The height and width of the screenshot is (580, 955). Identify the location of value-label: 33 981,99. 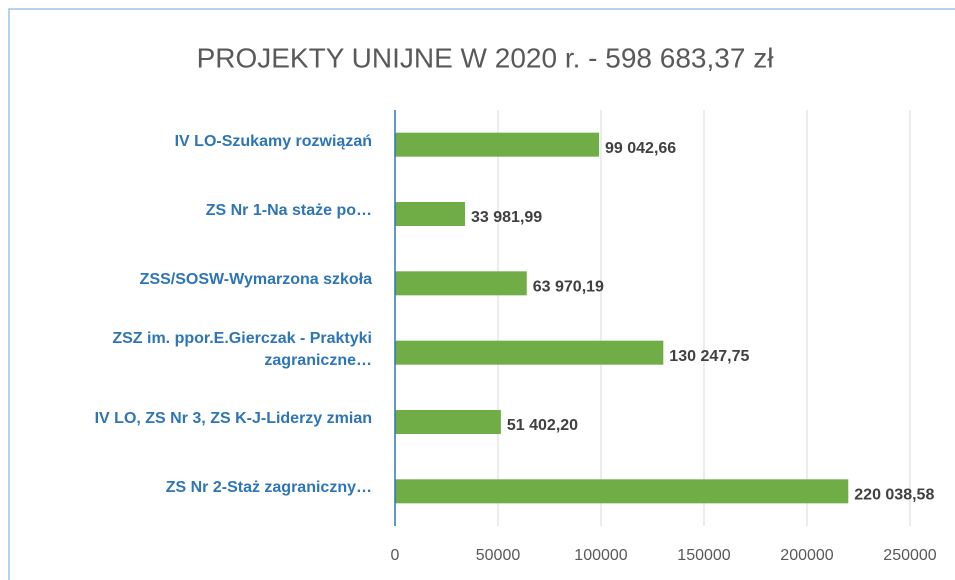
(506, 217).